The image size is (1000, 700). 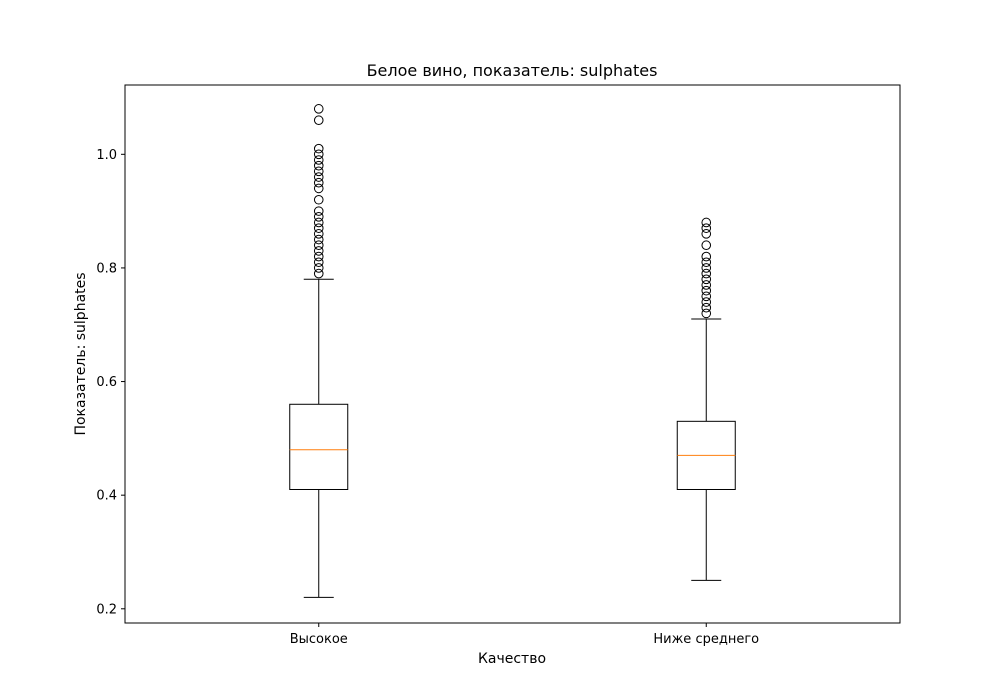 I want to click on y-axis-label: Показатель: sulphates, so click(x=81, y=353).